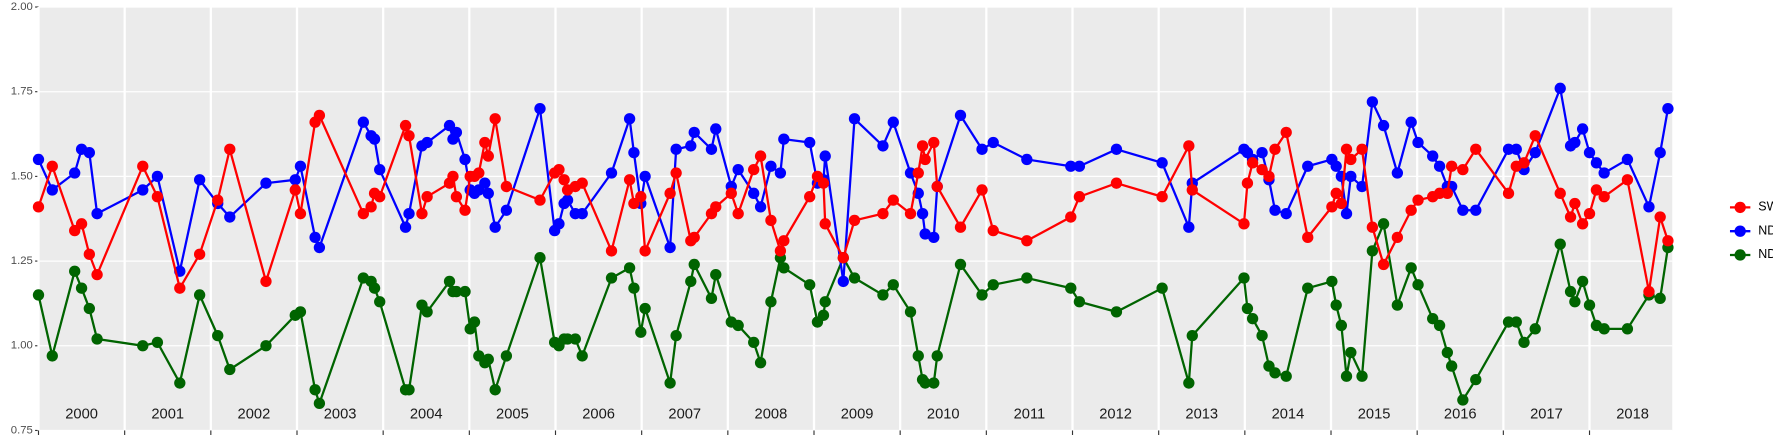 The image size is (1773, 442). I want to click on year-label: 2003, so click(340, 414).